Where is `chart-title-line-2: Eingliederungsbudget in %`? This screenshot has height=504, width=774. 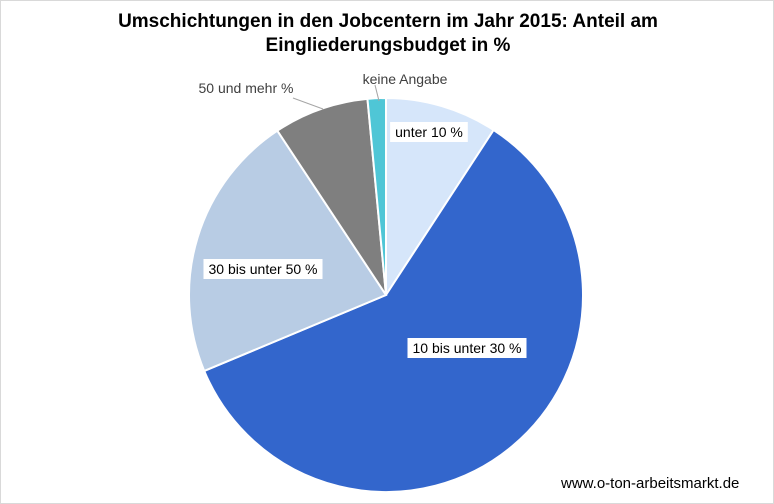
chart-title-line-2: Eingliederungsbudget in % is located at coordinates (388, 45).